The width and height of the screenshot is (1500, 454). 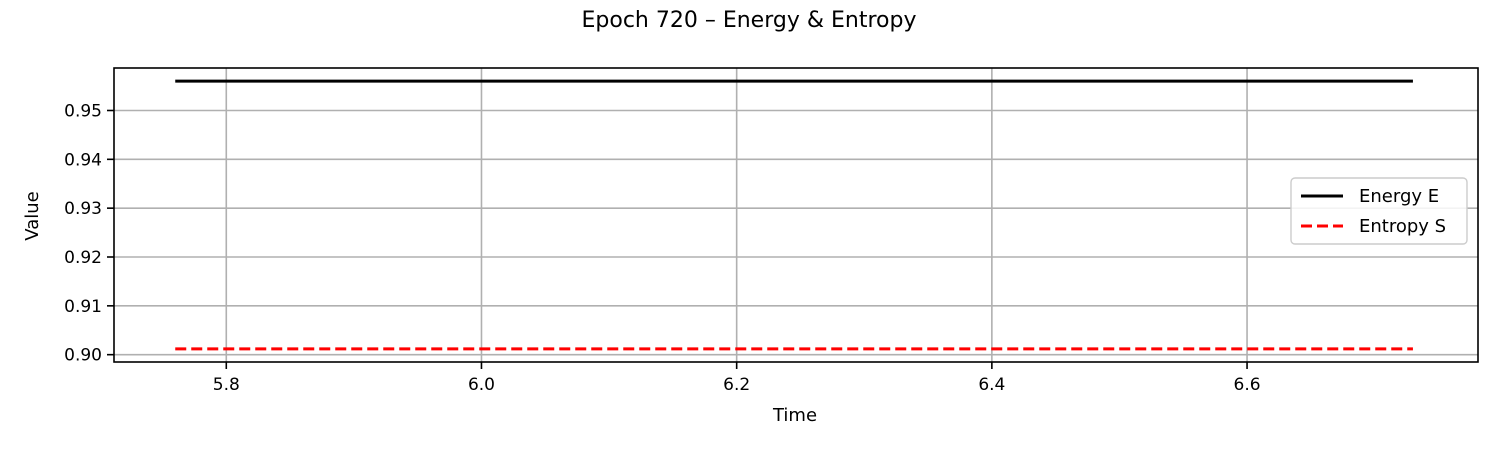 What do you see at coordinates (991, 385) in the screenshot?
I see `x-tick-label: 6.4` at bounding box center [991, 385].